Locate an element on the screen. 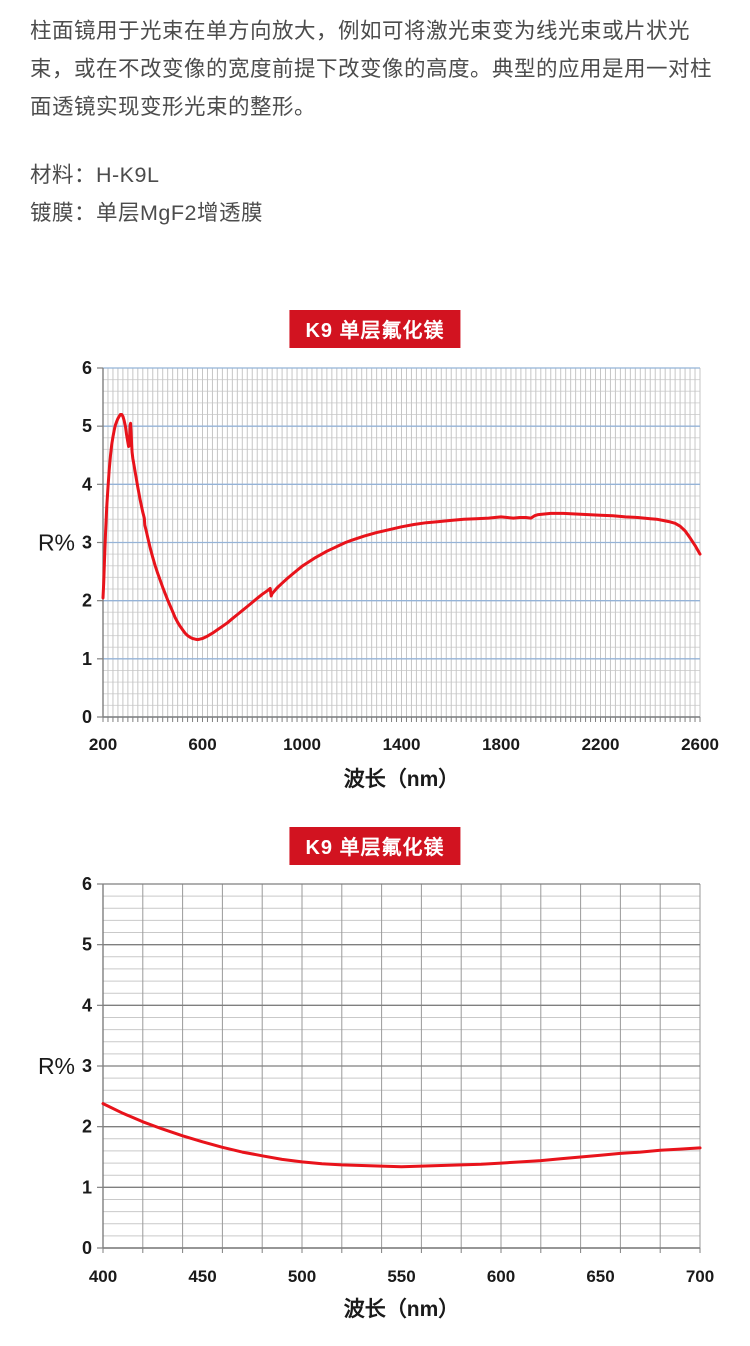 This screenshot has width=750, height=1346. svg-text: 2200 is located at coordinates (601, 744).